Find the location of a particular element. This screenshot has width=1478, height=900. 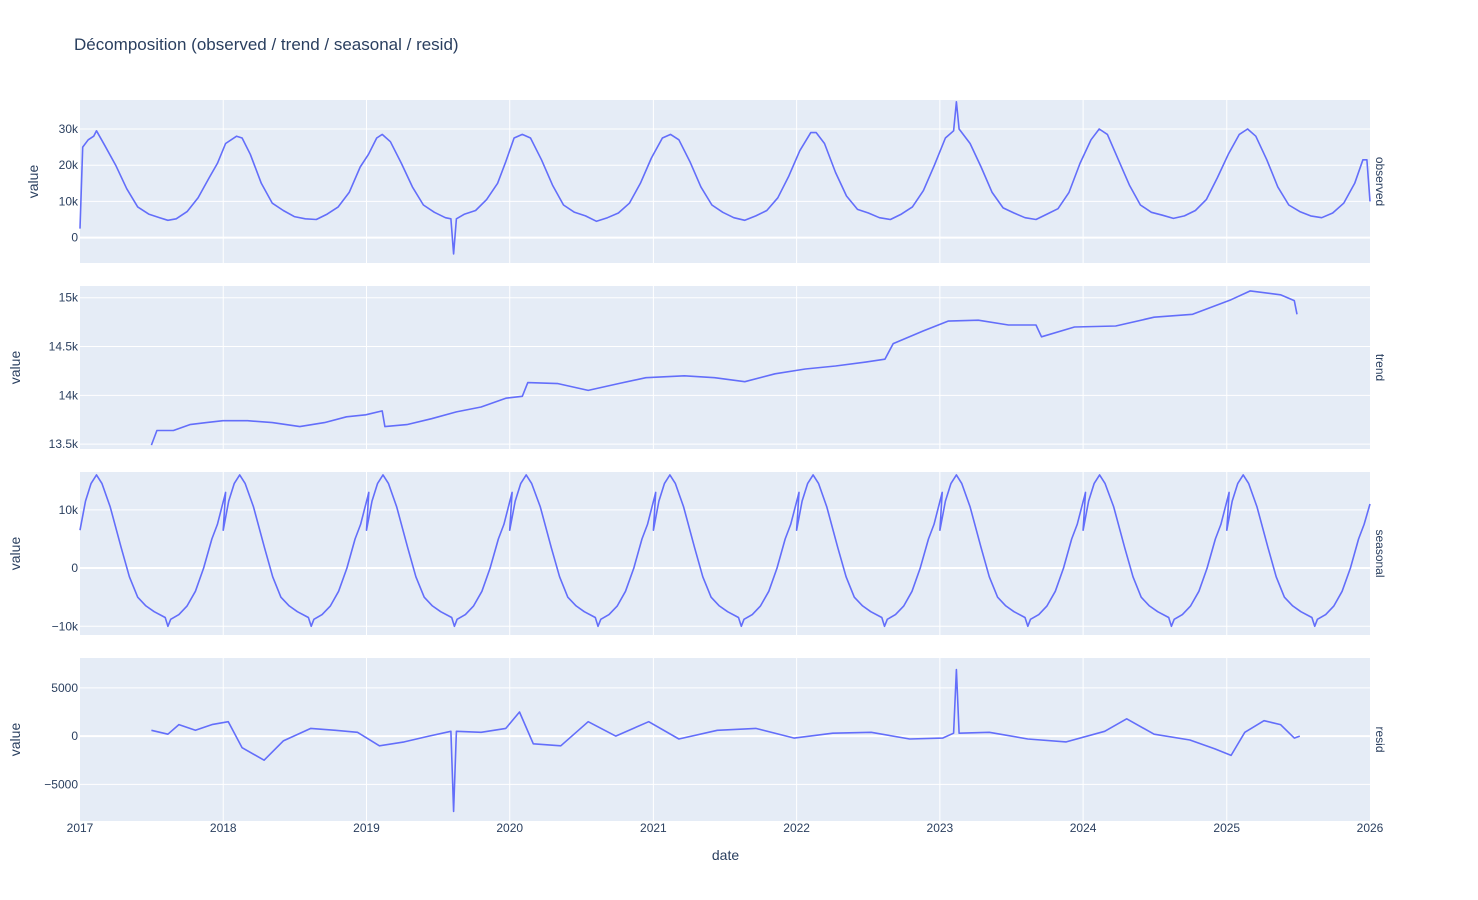

x-tick-label: 2023 is located at coordinates (940, 828).